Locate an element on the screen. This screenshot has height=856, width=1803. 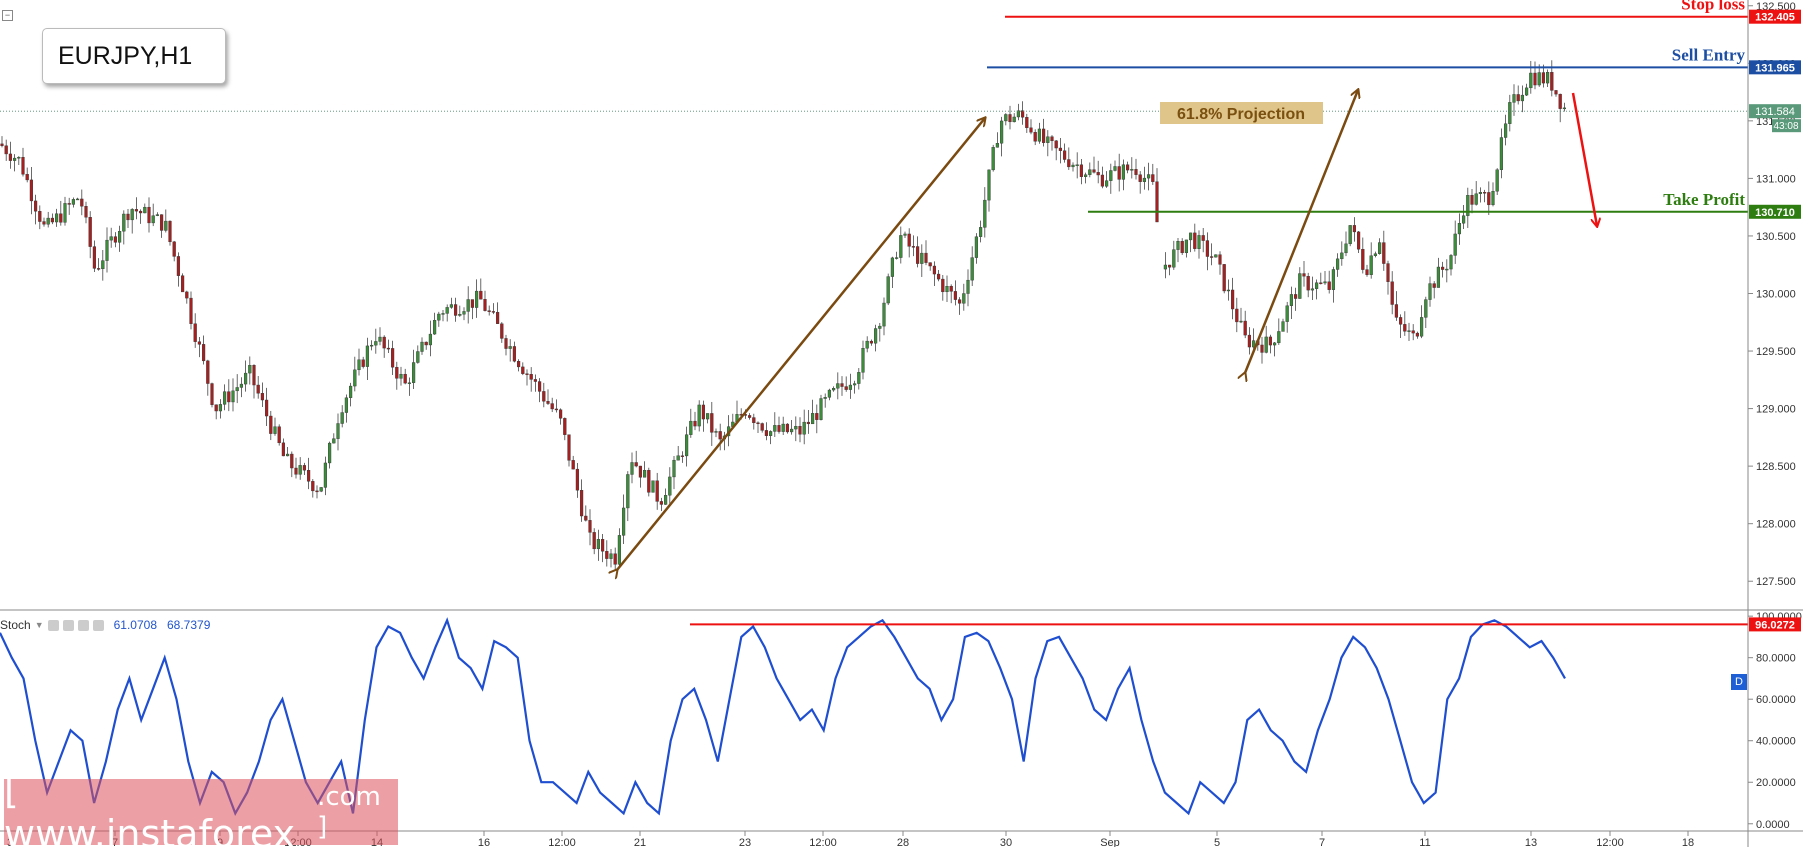
watermark-text: [ www.instaforex is located at coordinates (150, 812).